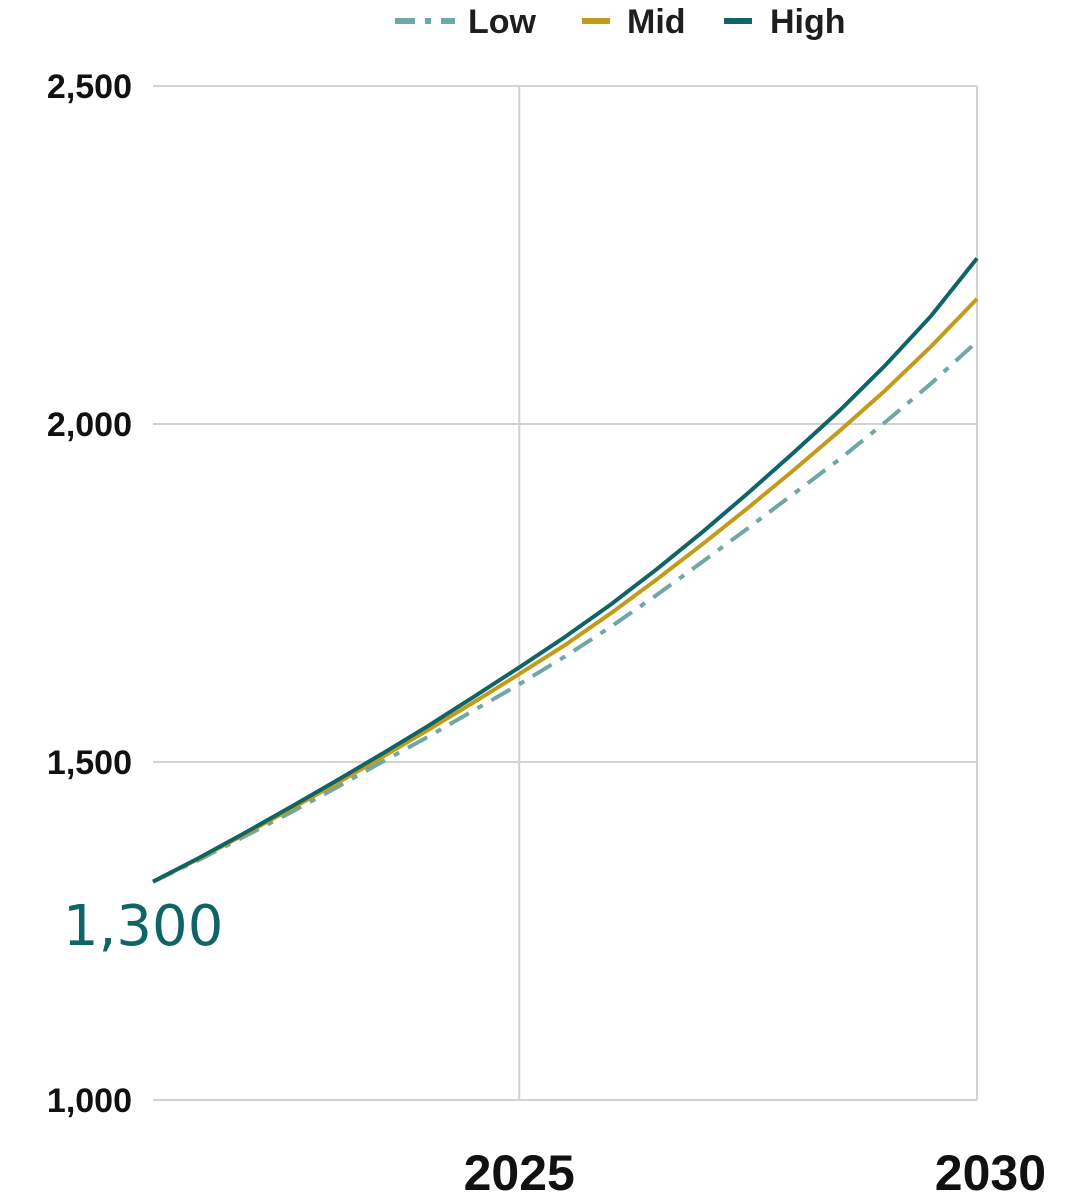 This screenshot has width=1071, height=1198. Describe the element at coordinates (990, 1171) in the screenshot. I see `x-tick-label: 2030` at that location.